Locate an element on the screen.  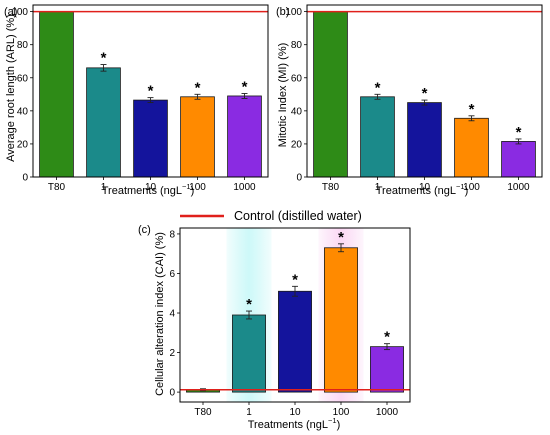
panel-a-label: (a) is located at coordinates (10, 12).